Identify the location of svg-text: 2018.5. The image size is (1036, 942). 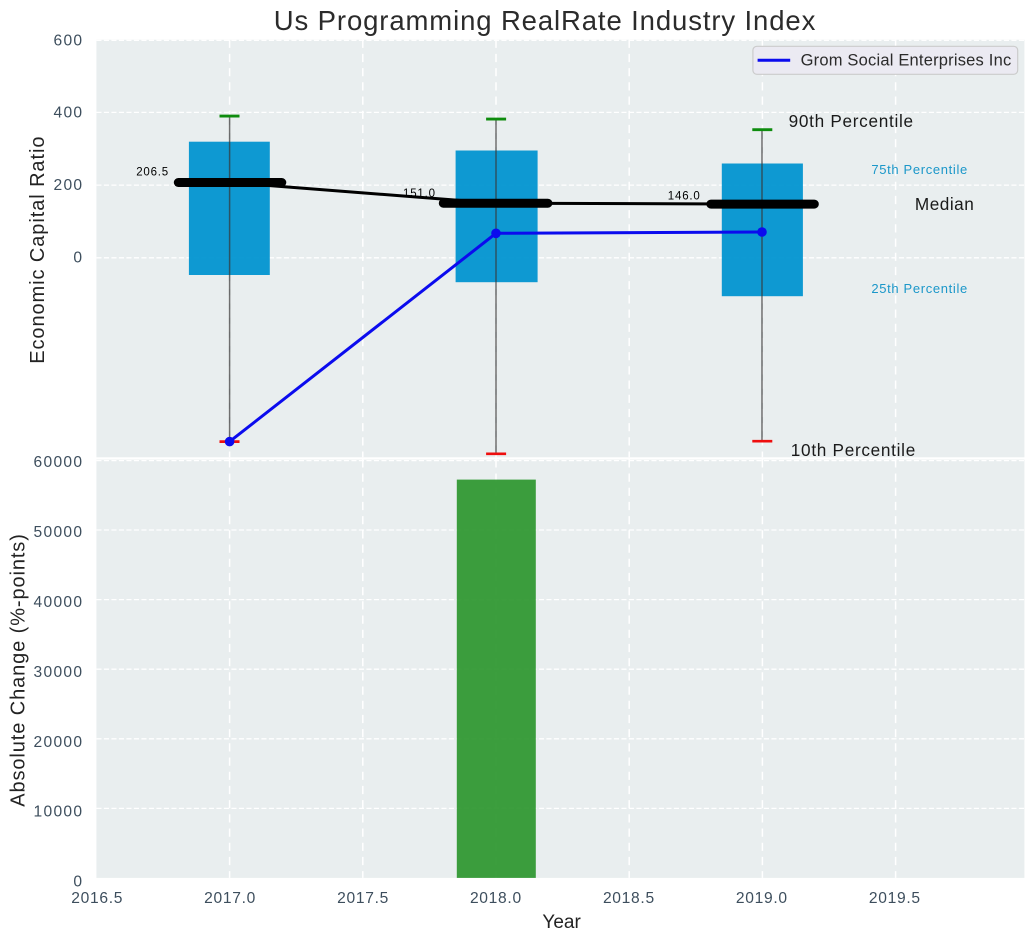
(629, 898).